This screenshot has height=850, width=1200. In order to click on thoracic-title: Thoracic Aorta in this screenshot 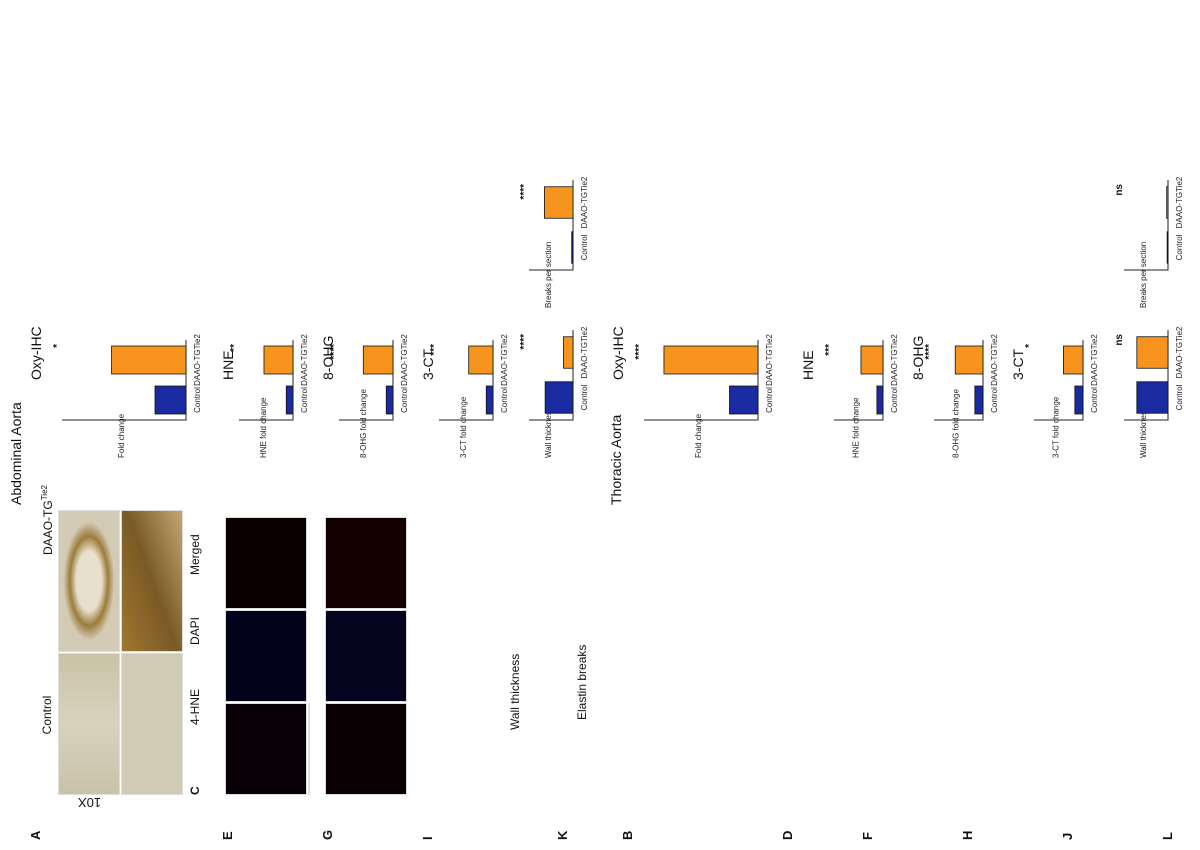, I will do `click(616, 459)`.